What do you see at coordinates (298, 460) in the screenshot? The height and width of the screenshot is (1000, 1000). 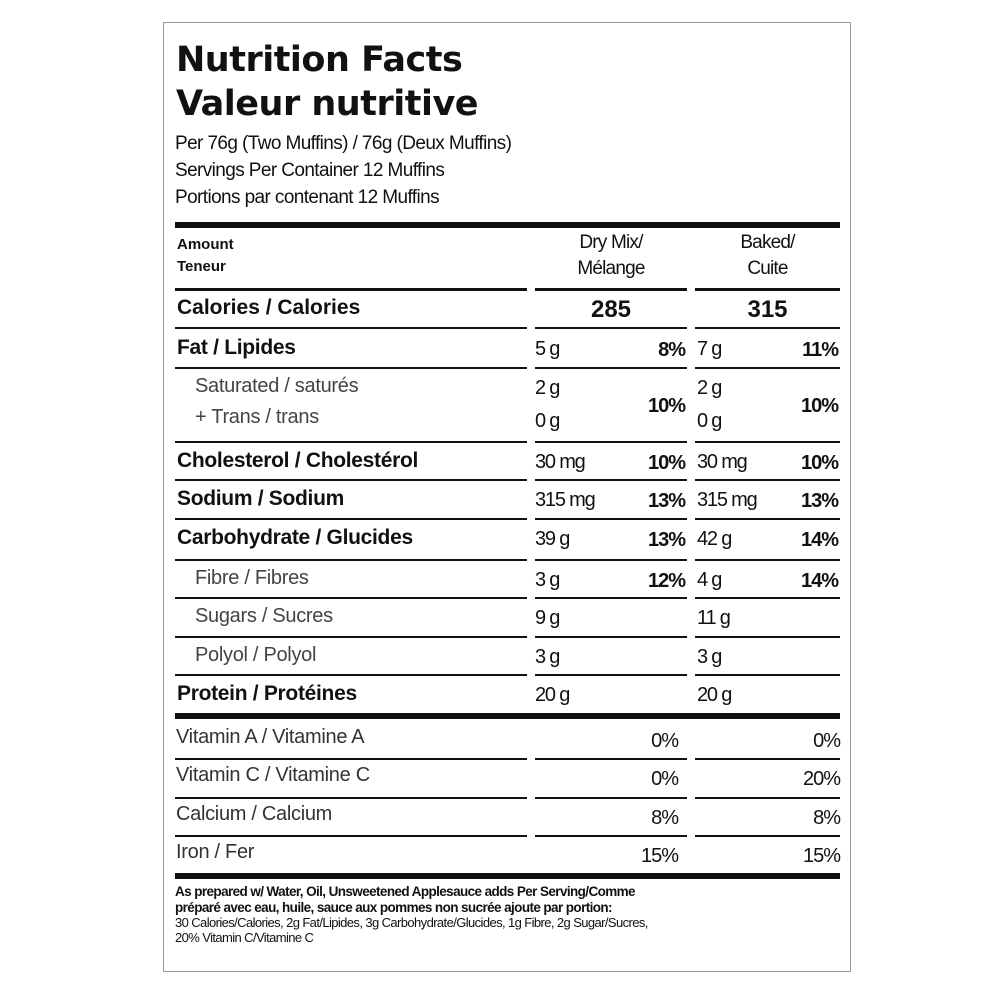 I see `nutrient-name: Cholesterol / Cholestérol` at bounding box center [298, 460].